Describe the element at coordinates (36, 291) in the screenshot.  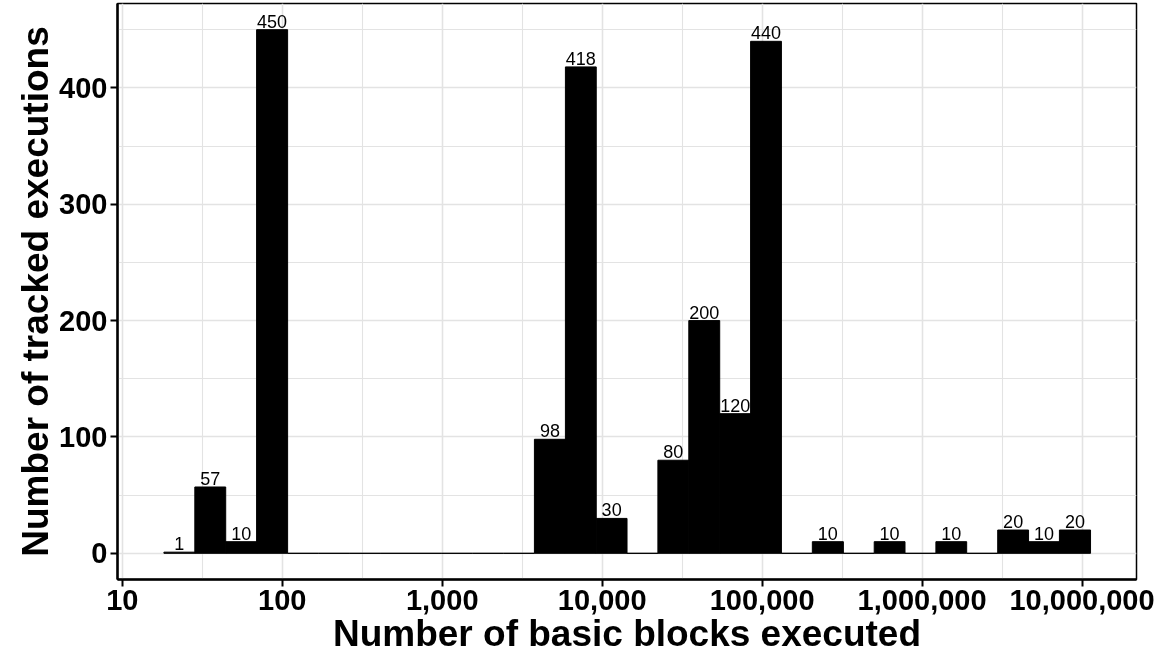
I see `y-axis-title: Number of tracked executions` at that location.